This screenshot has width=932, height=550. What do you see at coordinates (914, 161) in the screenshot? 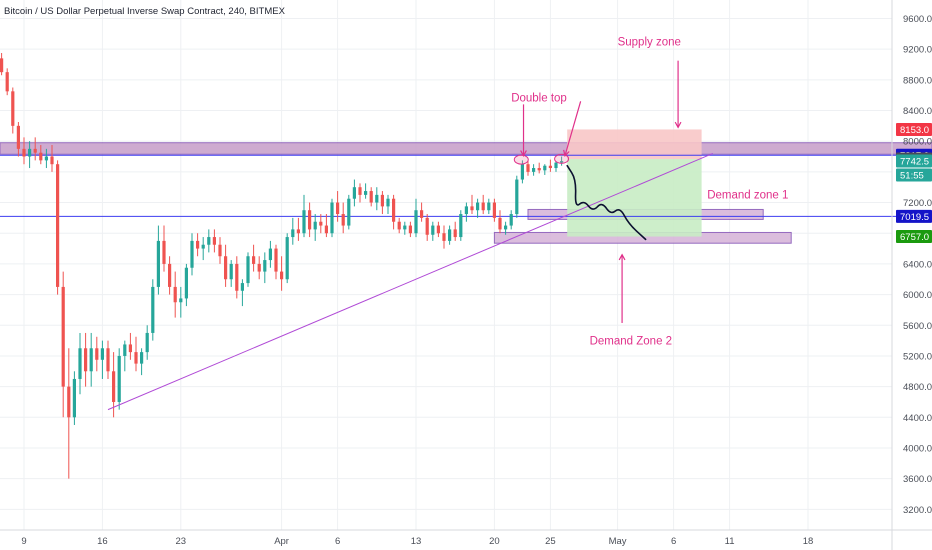
I see `price-tag-label: 7742.5` at bounding box center [914, 161].